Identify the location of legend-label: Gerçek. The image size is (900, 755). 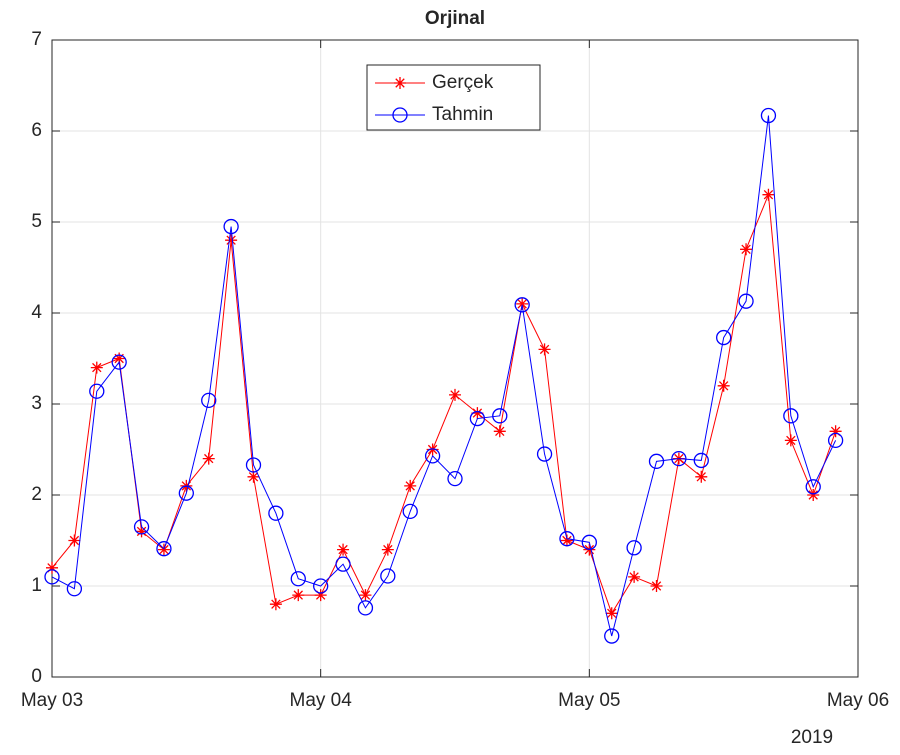
(463, 82).